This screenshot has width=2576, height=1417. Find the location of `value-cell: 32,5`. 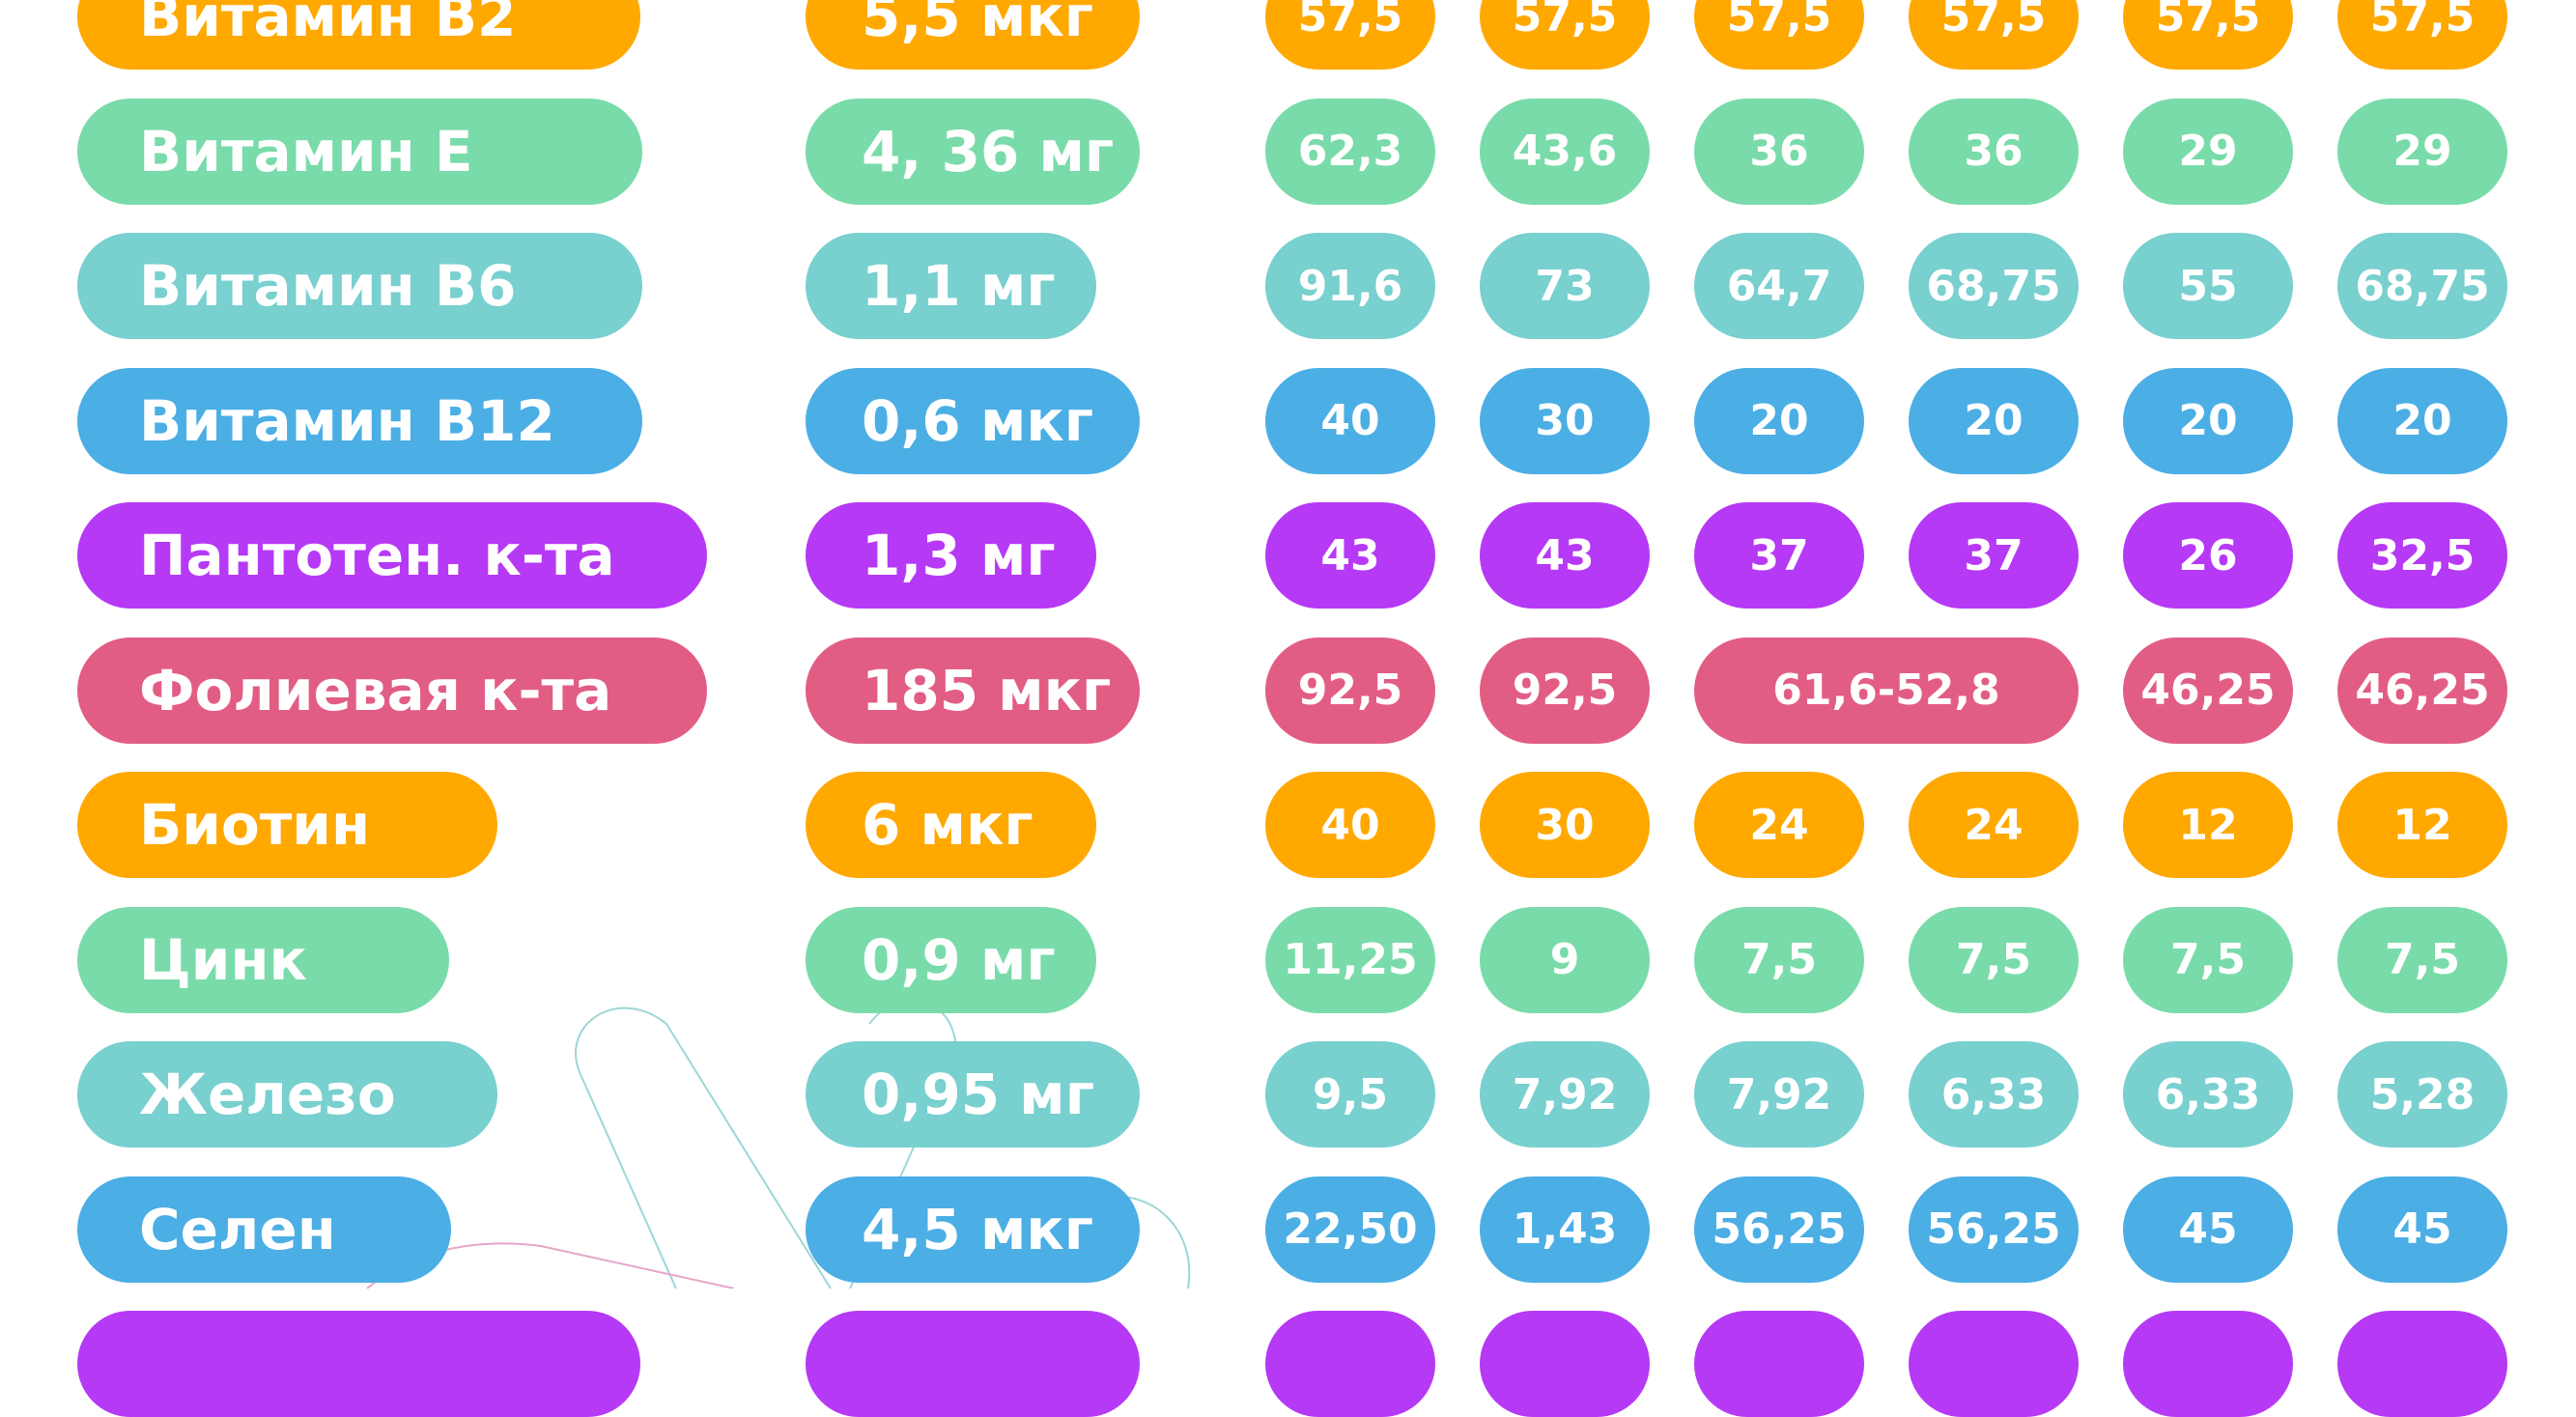

value-cell: 32,5 is located at coordinates (2422, 555).